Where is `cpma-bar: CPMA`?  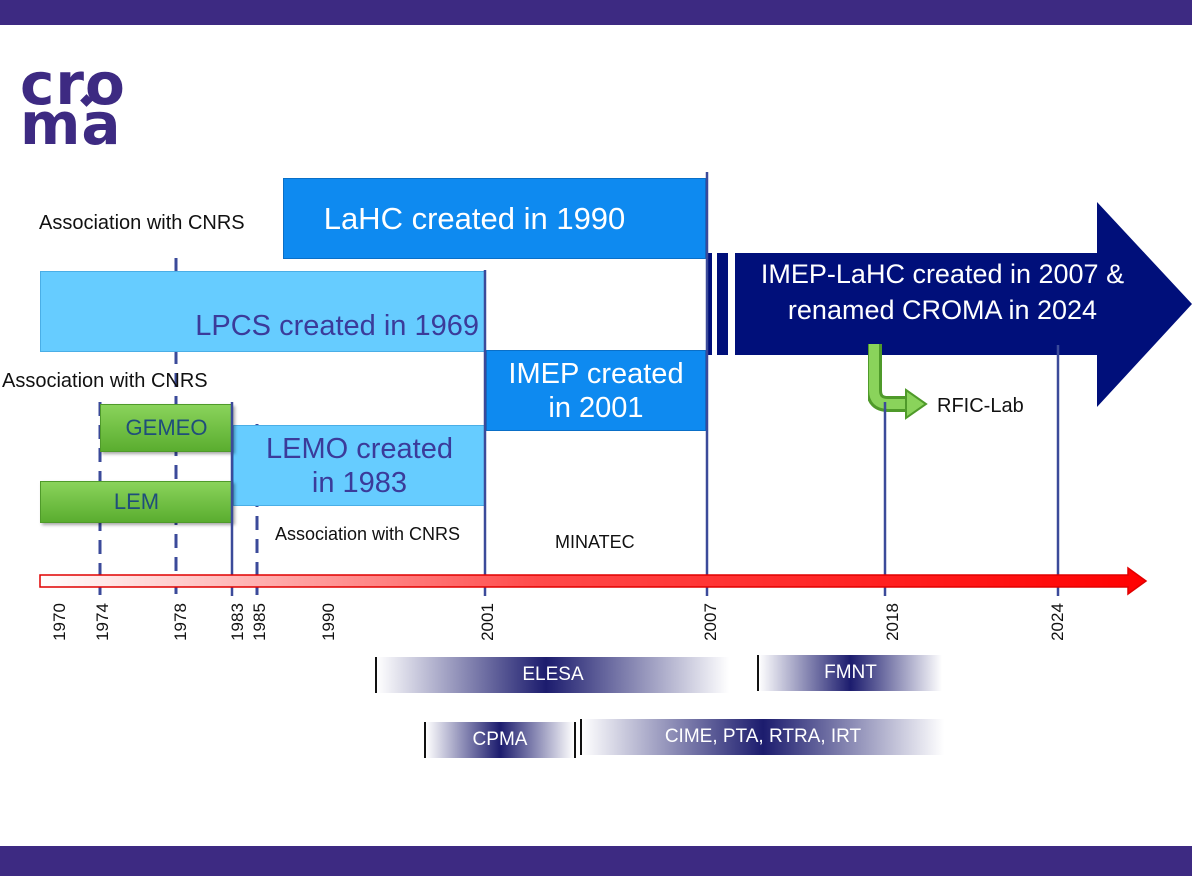 cpma-bar: CPMA is located at coordinates (500, 740).